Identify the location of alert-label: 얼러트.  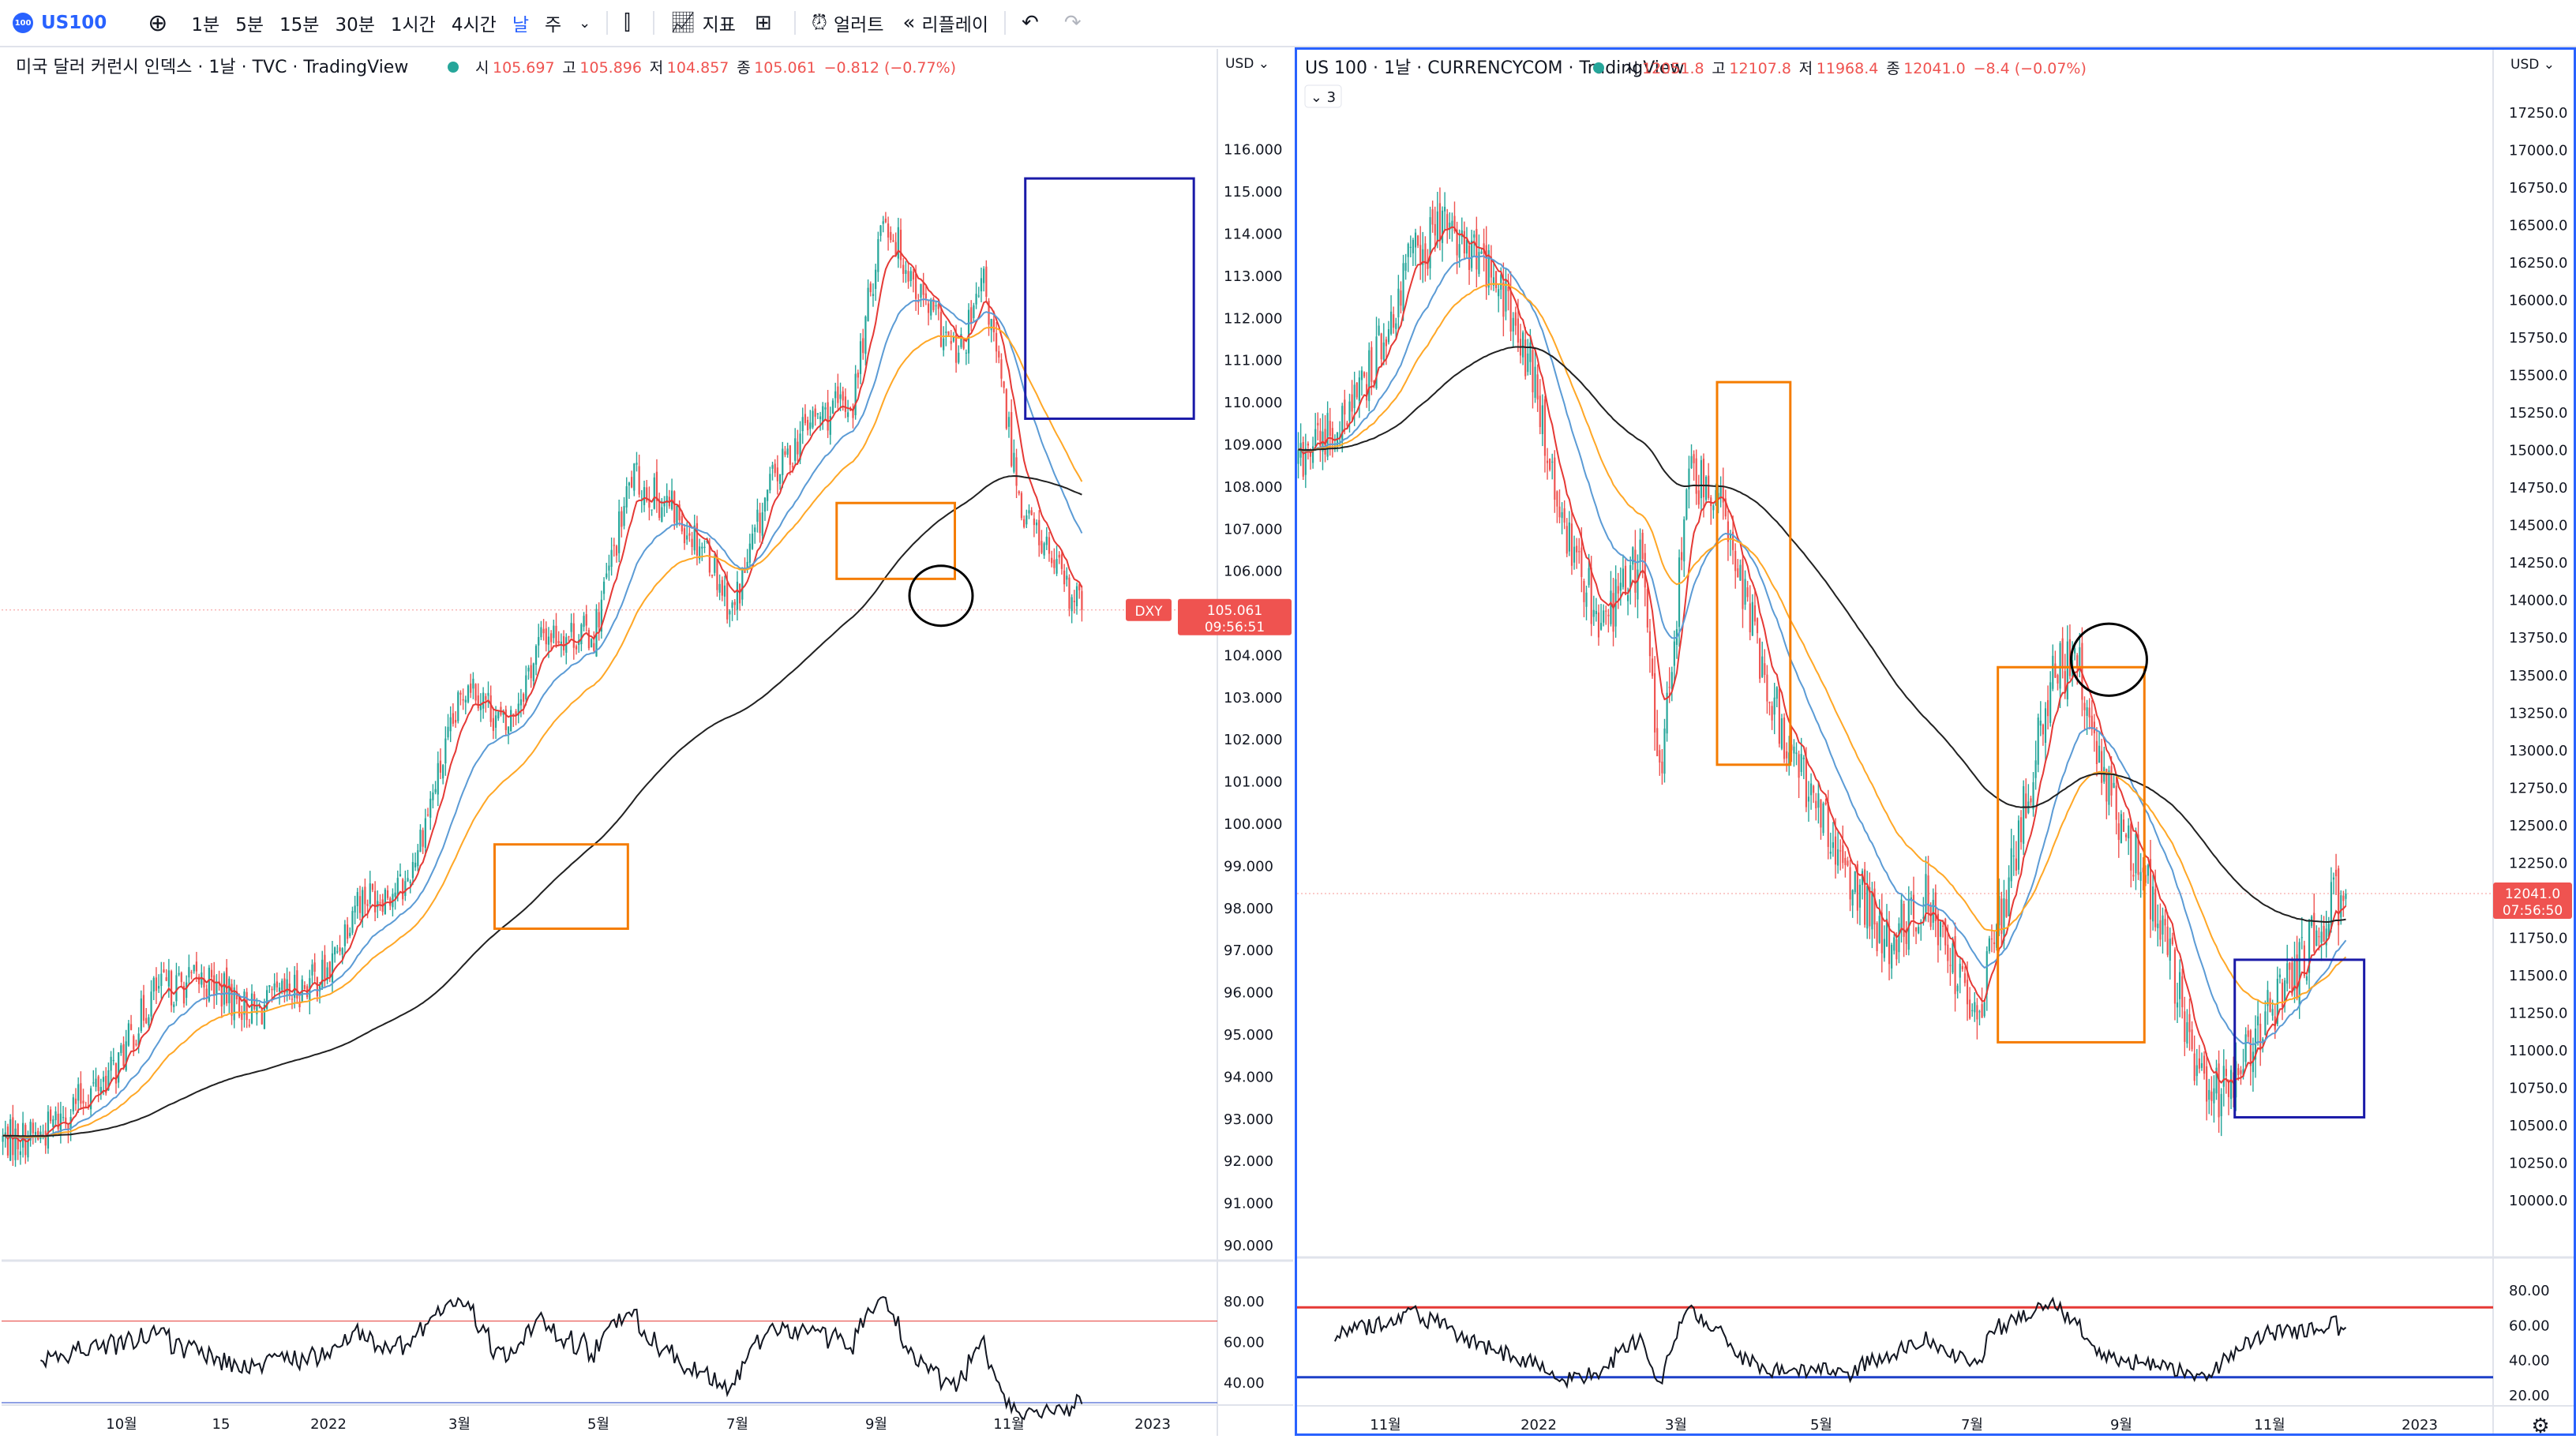
(859, 25).